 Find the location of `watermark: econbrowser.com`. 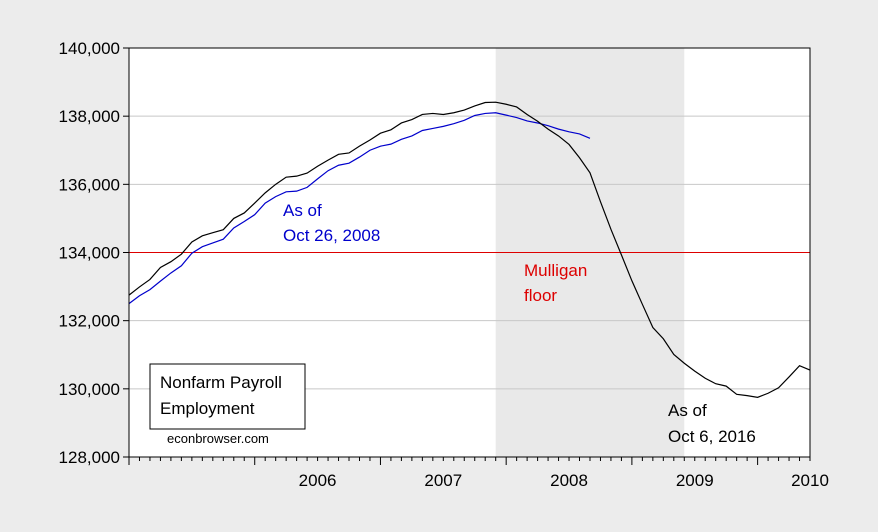

watermark: econbrowser.com is located at coordinates (218, 438).